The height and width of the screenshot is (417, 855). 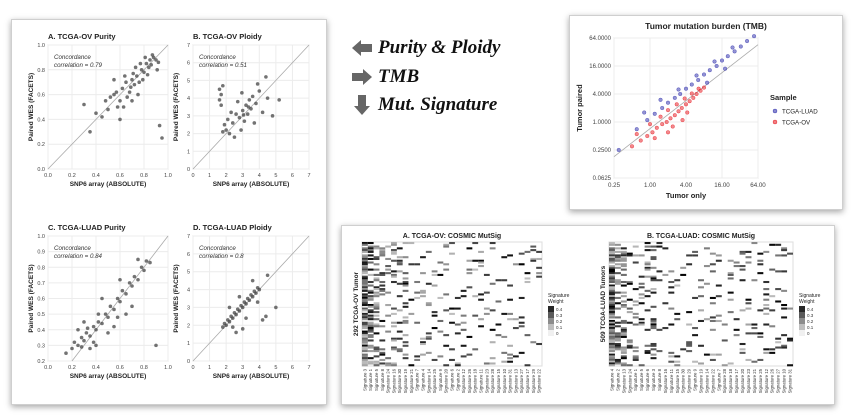 What do you see at coordinates (72, 248) in the screenshot?
I see `annotation-line: Concordance` at bounding box center [72, 248].